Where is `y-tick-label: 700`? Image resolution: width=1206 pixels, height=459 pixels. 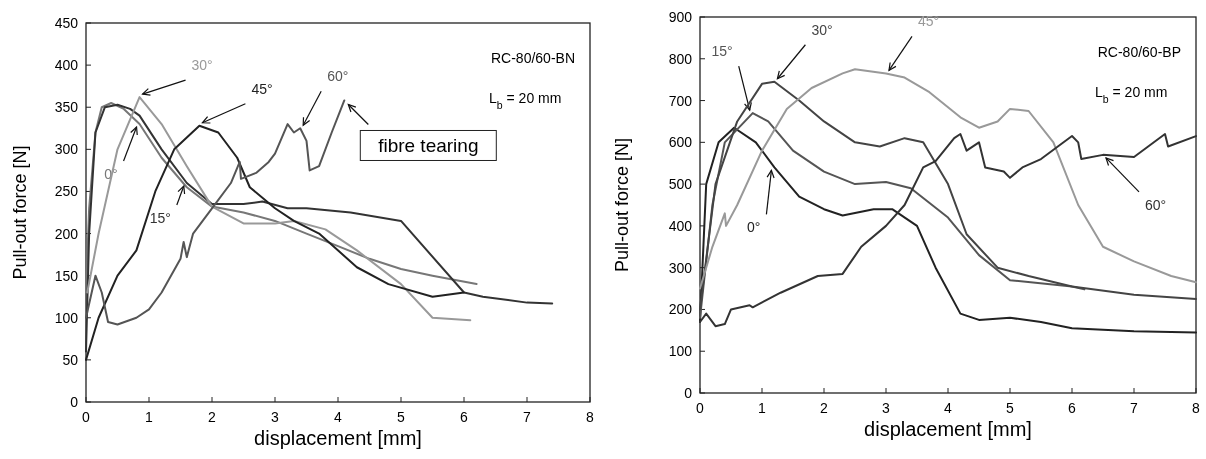 y-tick-label: 700 is located at coordinates (680, 100).